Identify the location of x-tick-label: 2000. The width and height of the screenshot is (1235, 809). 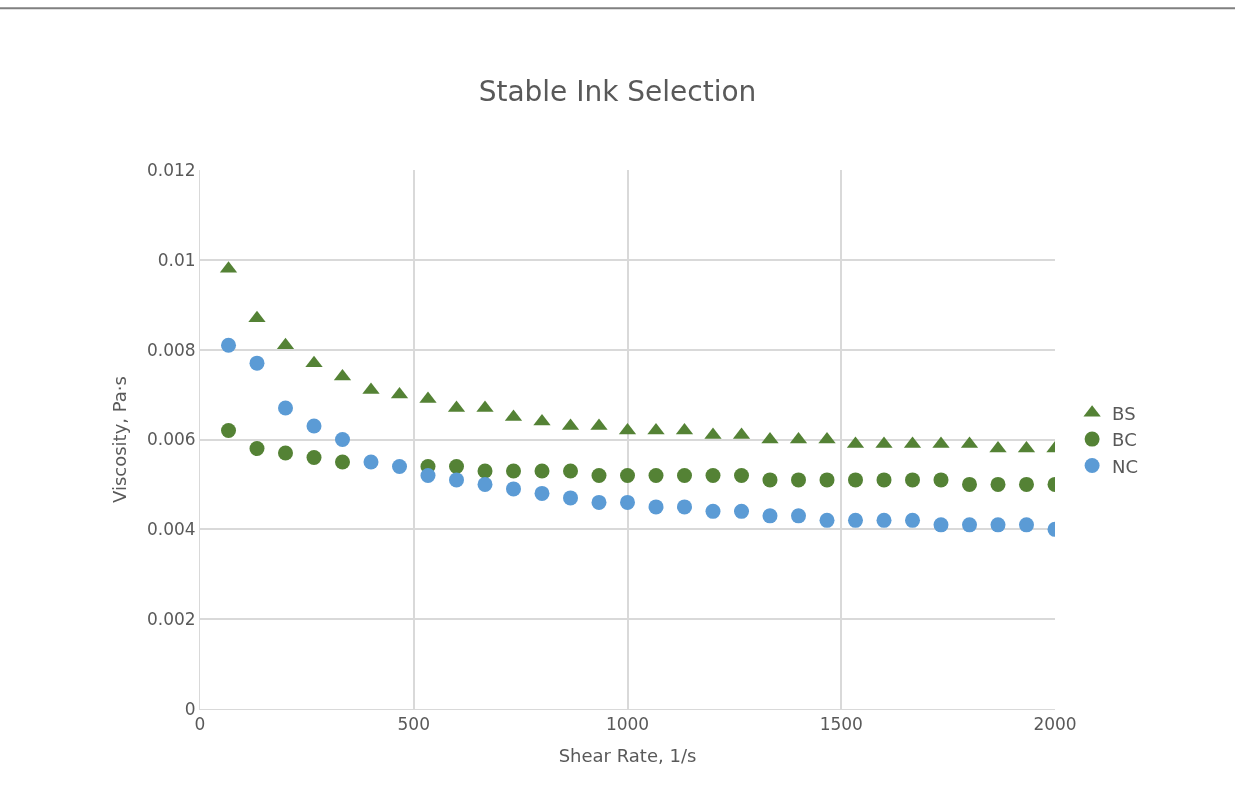
(1055, 724).